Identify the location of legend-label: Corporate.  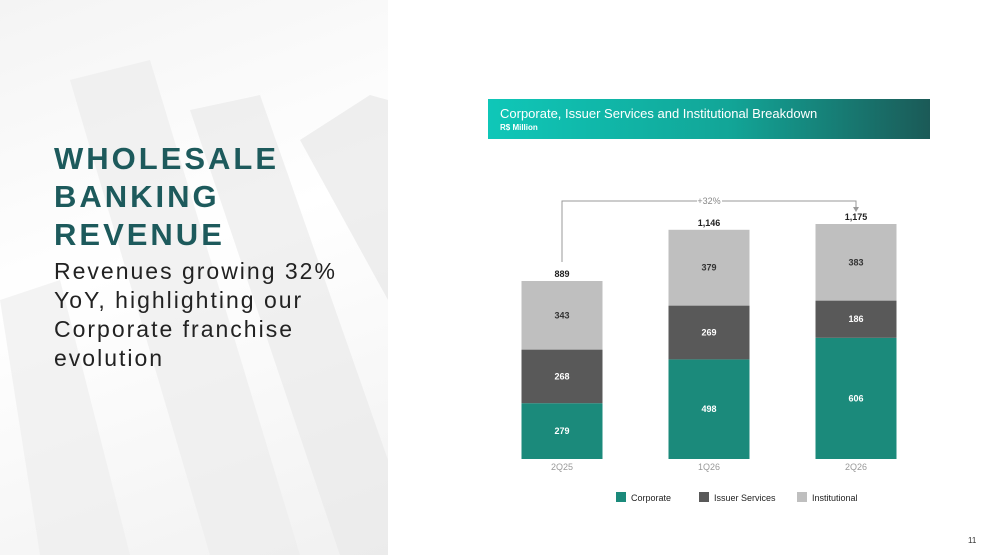
(651, 498).